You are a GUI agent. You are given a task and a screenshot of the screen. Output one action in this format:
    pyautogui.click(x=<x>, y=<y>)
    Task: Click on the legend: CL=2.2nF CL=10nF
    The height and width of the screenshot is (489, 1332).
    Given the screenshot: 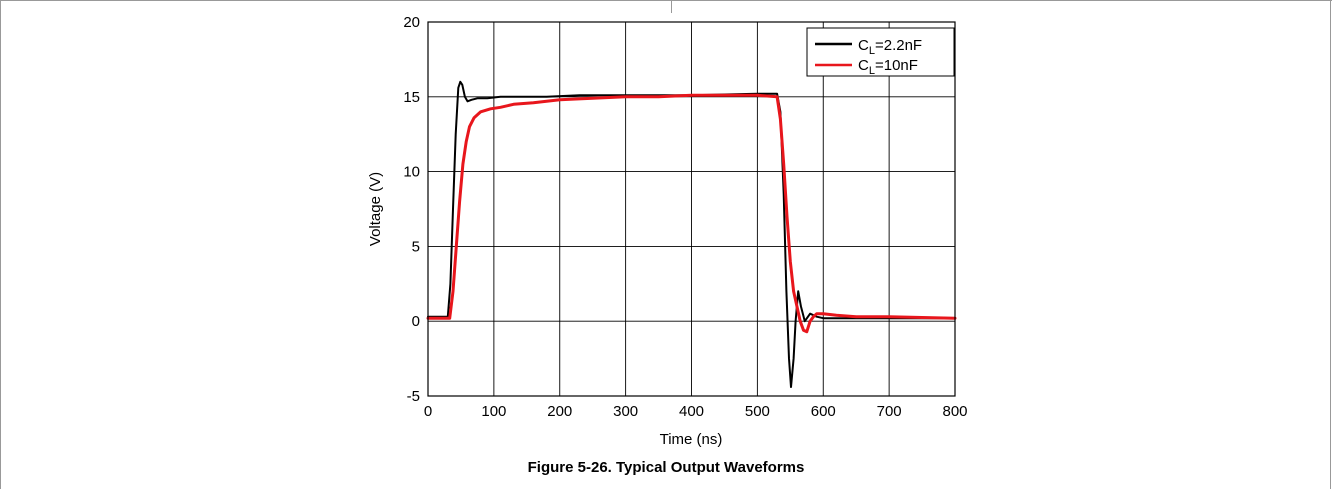 What is the action you would take?
    pyautogui.click(x=880, y=52)
    